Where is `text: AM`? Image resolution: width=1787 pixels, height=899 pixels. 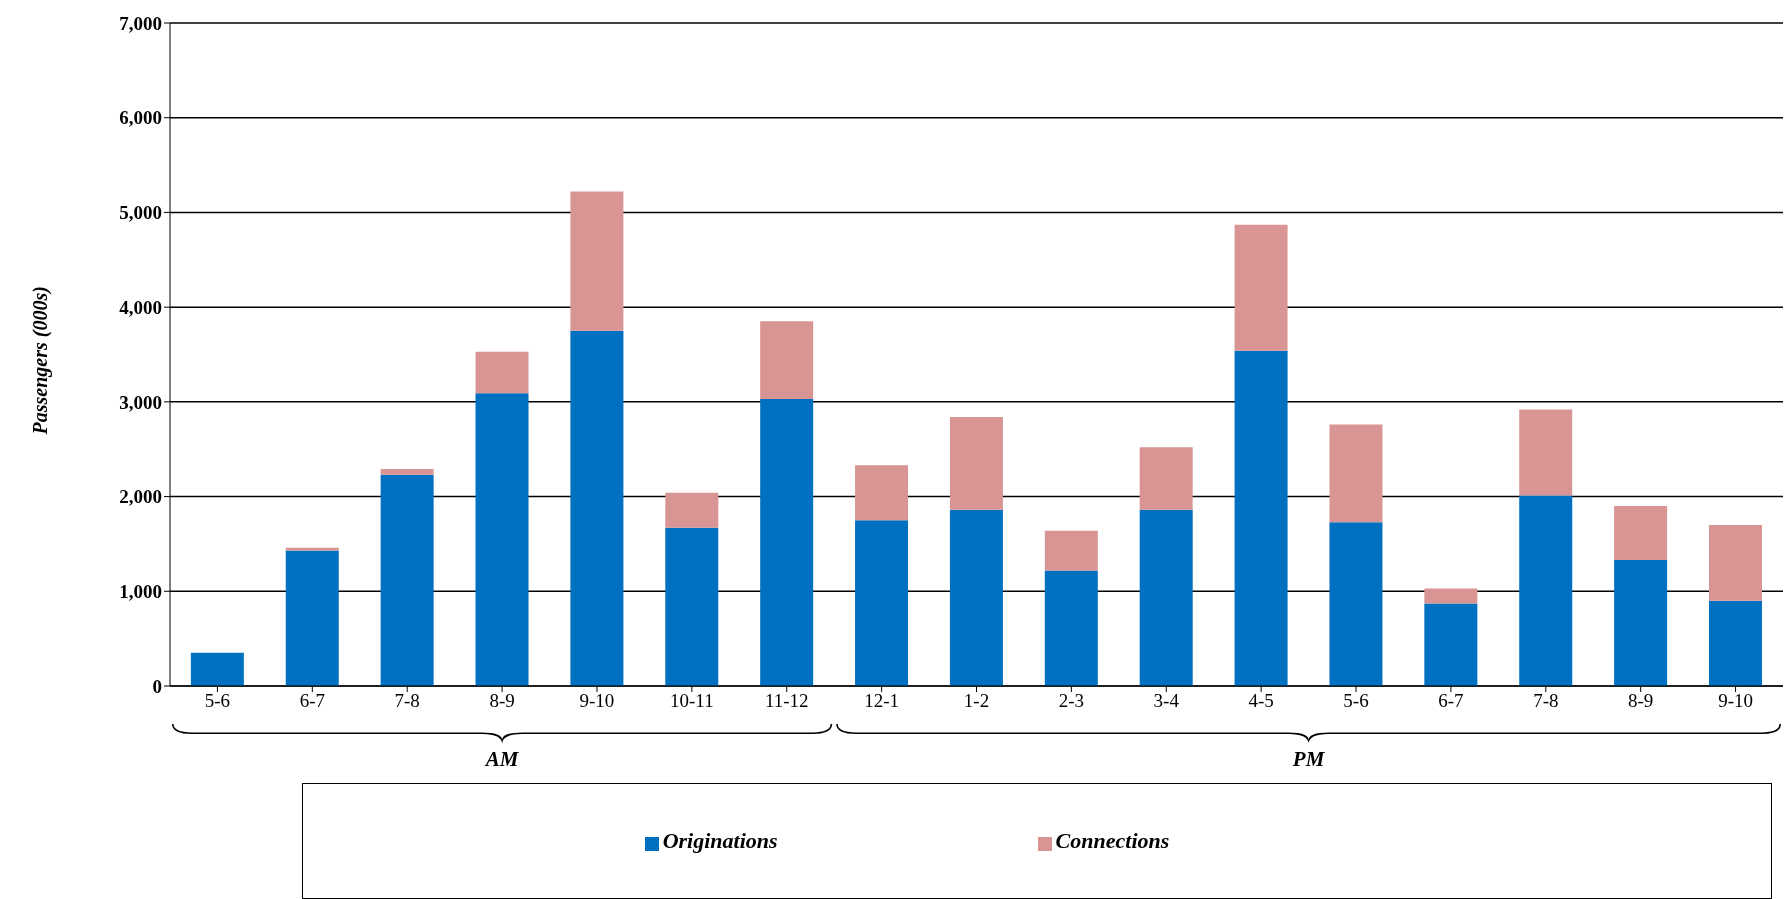 text: AM is located at coordinates (501, 759).